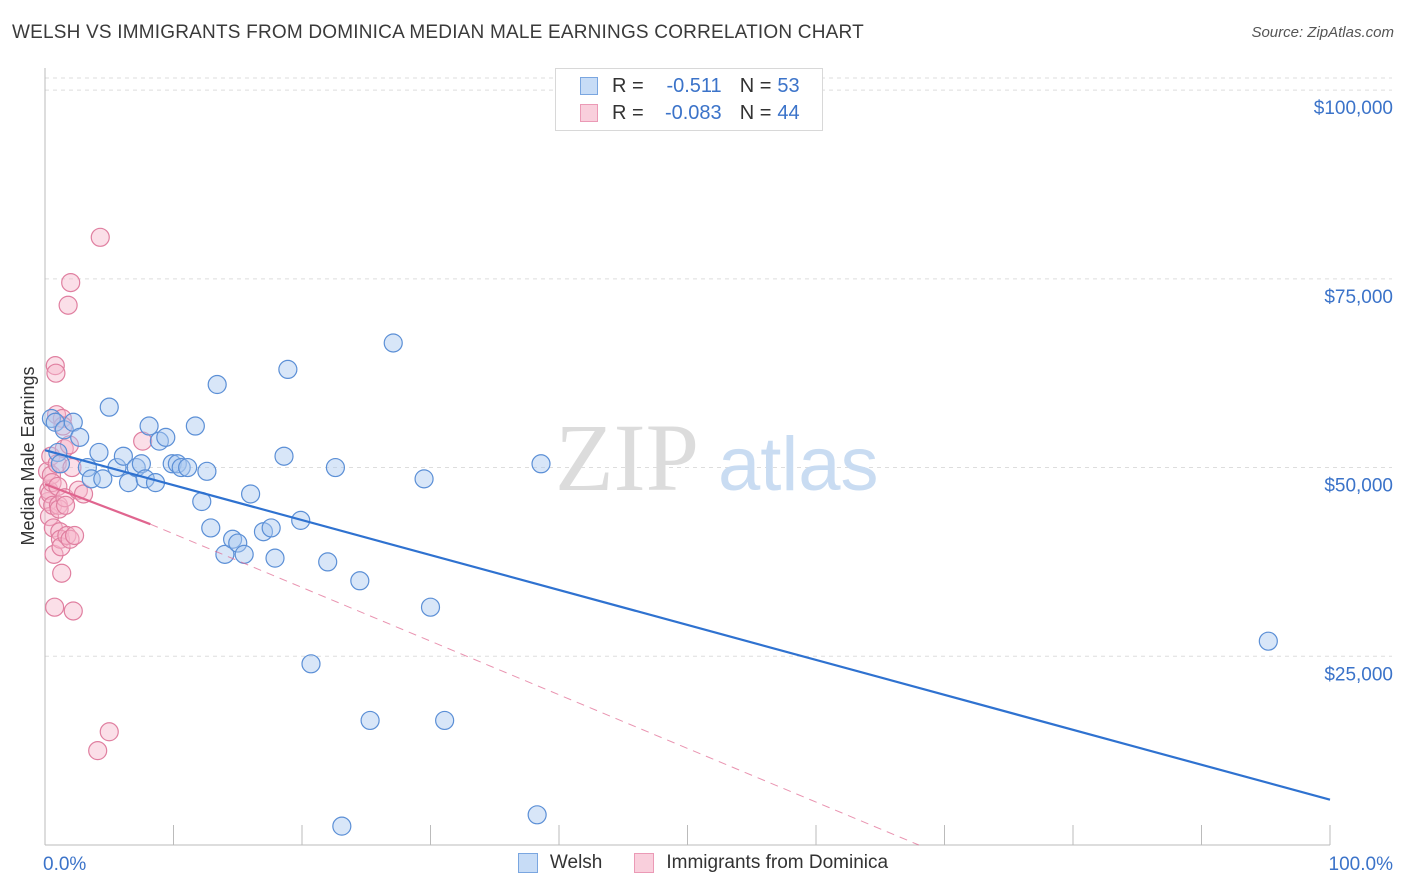  I want to click on legend-dominica-n: 44, so click(788, 112).